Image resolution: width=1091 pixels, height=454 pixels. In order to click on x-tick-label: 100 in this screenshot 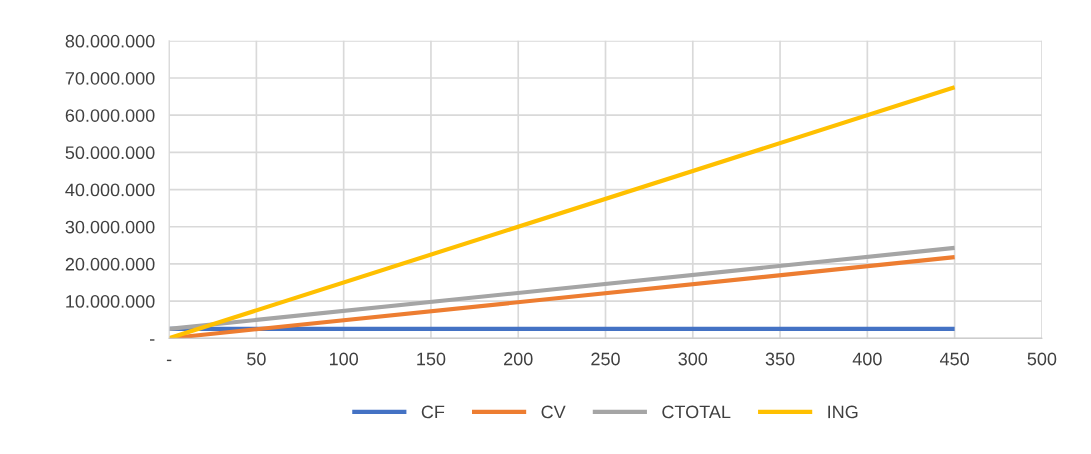, I will do `click(344, 359)`.